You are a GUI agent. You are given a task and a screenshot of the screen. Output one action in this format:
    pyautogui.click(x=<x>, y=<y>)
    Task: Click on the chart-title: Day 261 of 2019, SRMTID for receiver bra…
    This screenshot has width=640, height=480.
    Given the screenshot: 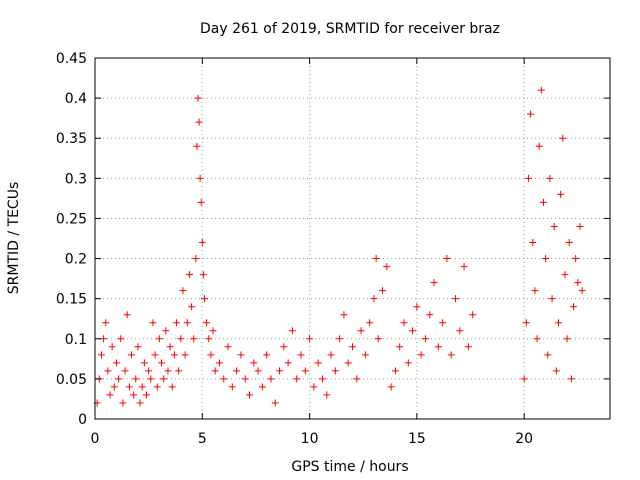 What is the action you would take?
    pyautogui.click(x=350, y=29)
    